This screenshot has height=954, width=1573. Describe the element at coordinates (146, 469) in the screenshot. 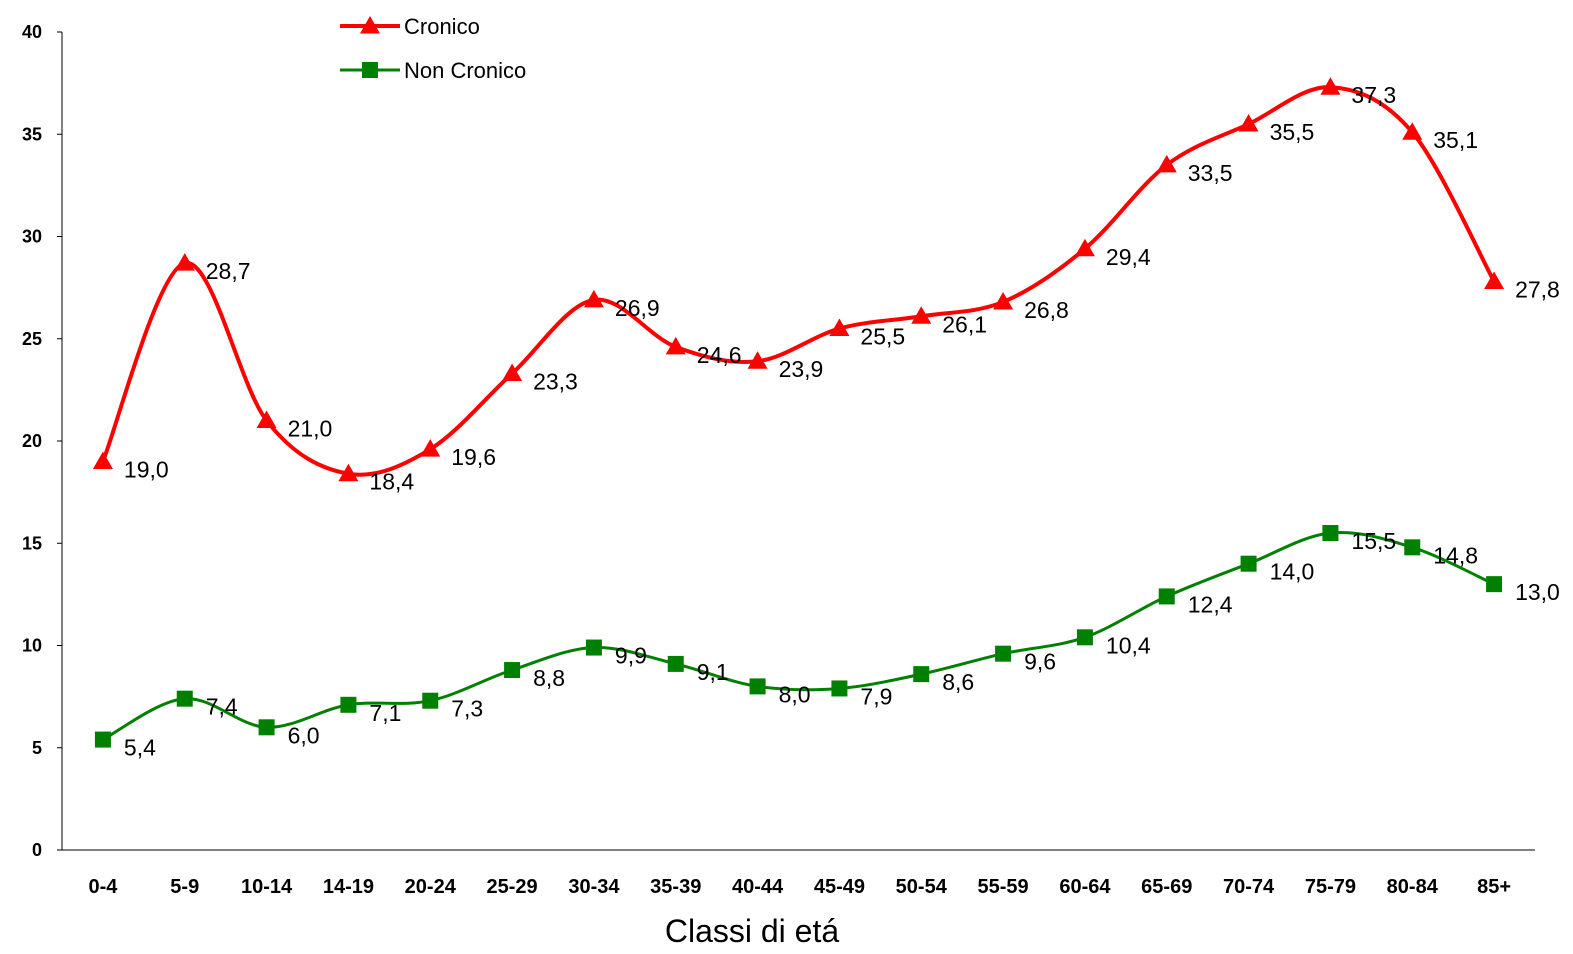

I see `data-label: 19,0` at that location.